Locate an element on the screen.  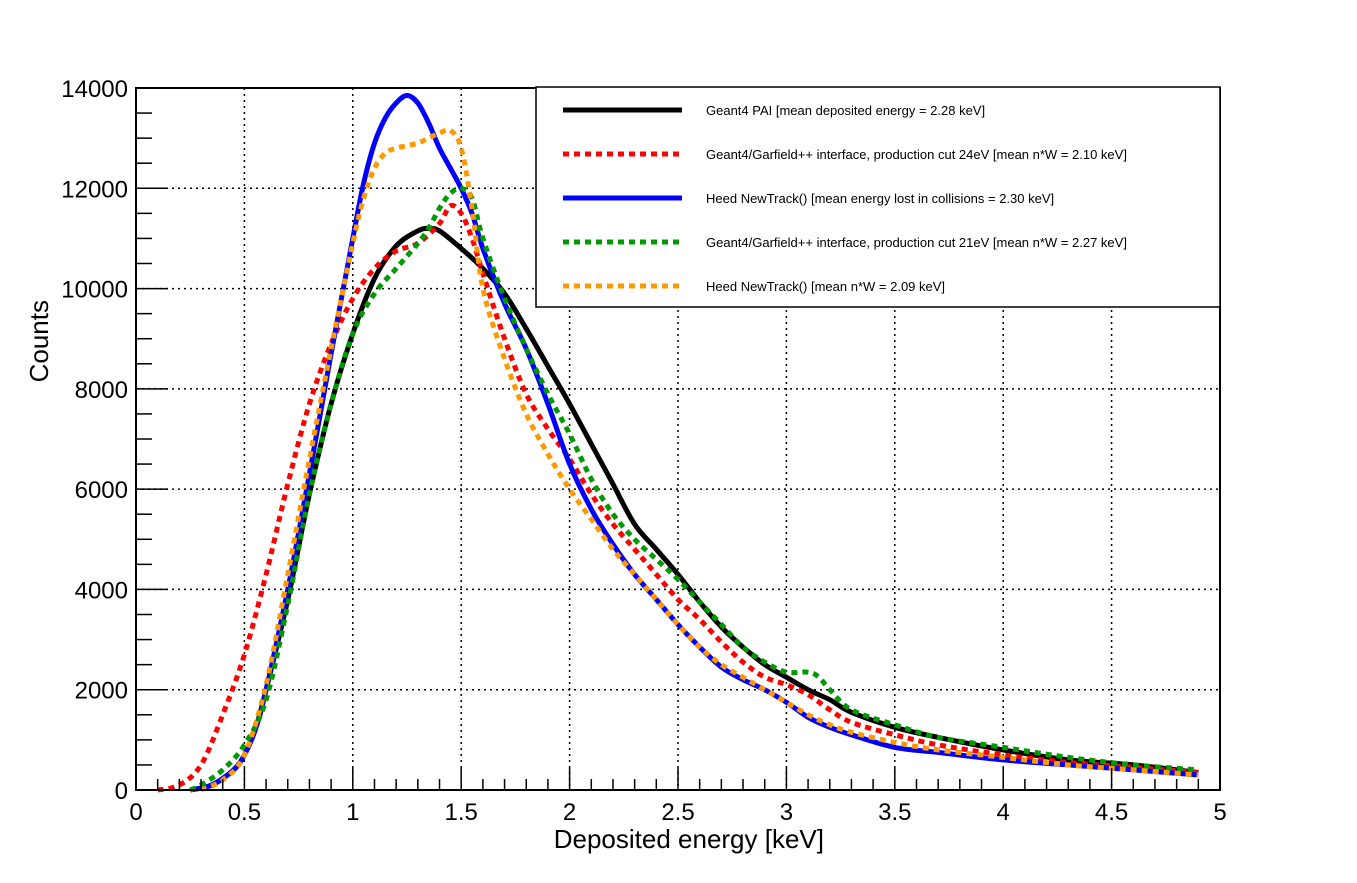
legend-entry-heed-nw: Heed NewTrack() [mean n*W = 2.09 keV] is located at coordinates (754, 286).